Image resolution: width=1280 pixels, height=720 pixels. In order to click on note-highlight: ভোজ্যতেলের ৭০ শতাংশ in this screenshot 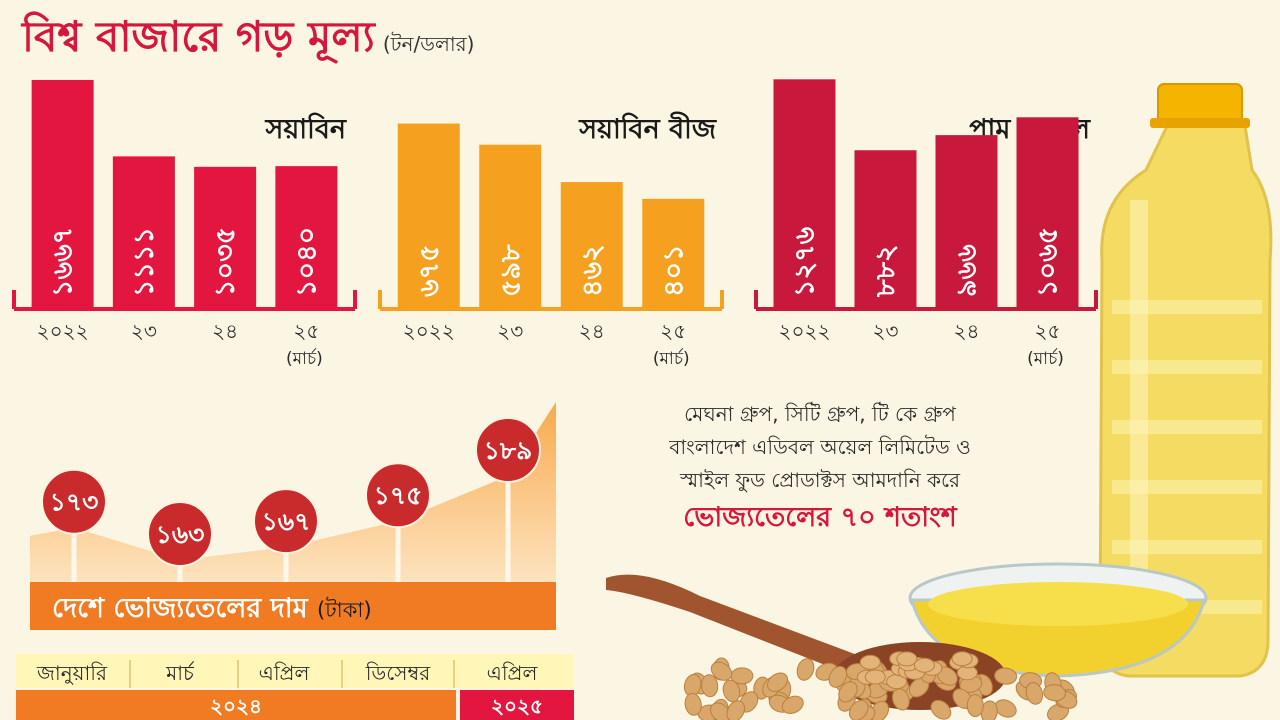, I will do `click(820, 517)`.